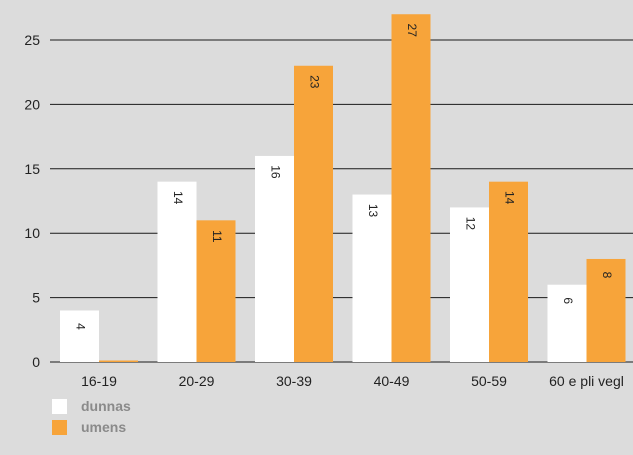  I want to click on dunnas-bar-20-29-label: 14, so click(178, 198).